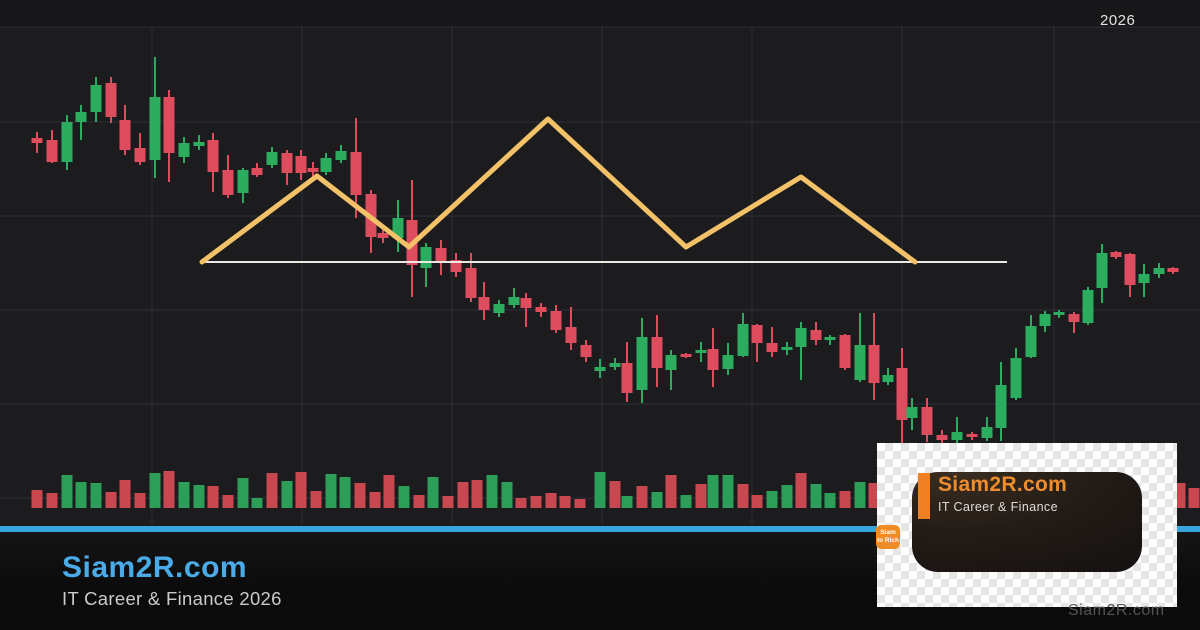 Image resolution: width=1200 pixels, height=630 pixels. What do you see at coordinates (888, 540) in the screenshot?
I see `badge-line2: to Rich` at bounding box center [888, 540].